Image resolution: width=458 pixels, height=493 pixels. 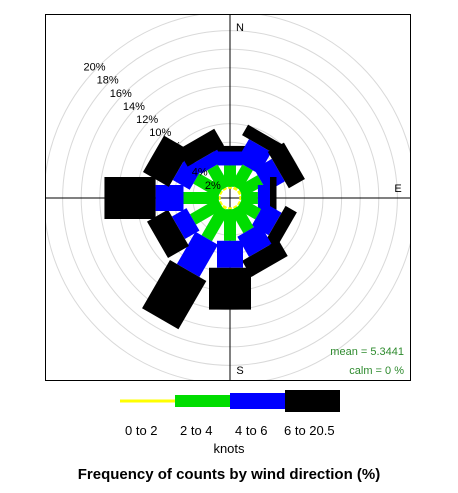 What do you see at coordinates (240, 28) in the screenshot?
I see `direction-label-n: N` at bounding box center [240, 28].